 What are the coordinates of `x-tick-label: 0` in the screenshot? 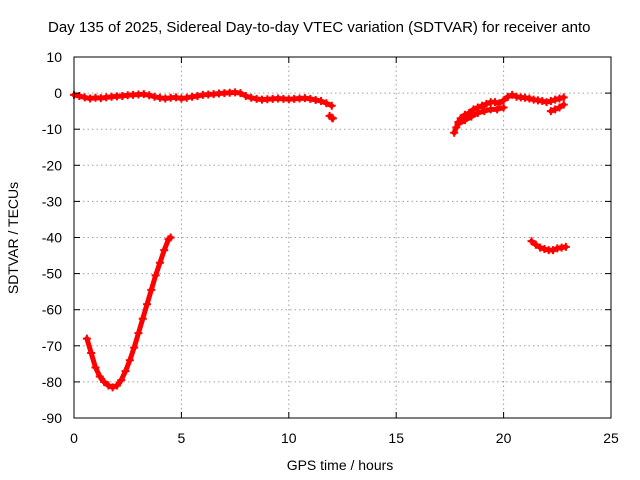 It's located at (74, 438).